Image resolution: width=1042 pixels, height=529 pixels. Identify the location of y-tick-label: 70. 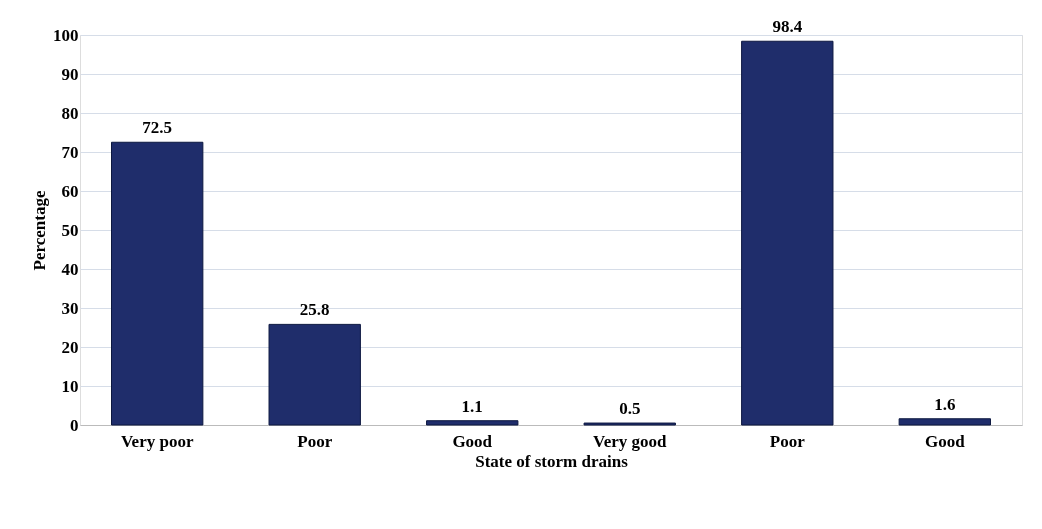
(70, 152).